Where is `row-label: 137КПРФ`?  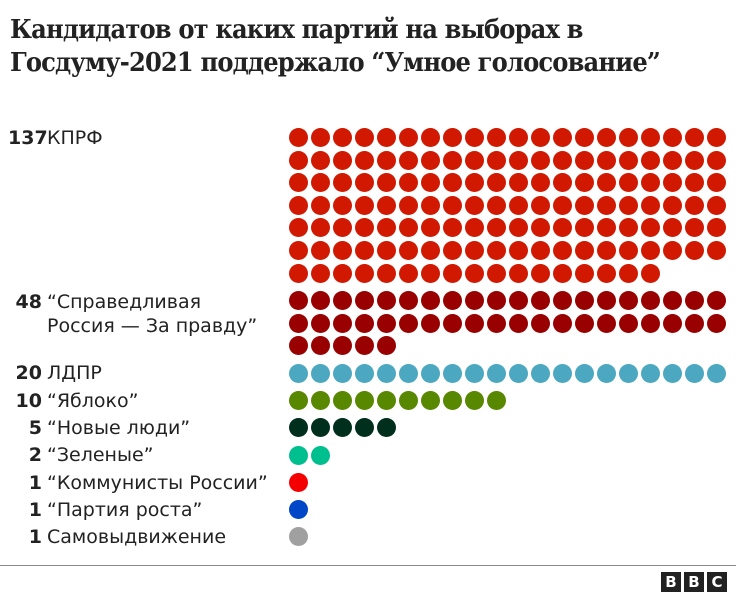
row-label: 137КПРФ is located at coordinates (55, 138).